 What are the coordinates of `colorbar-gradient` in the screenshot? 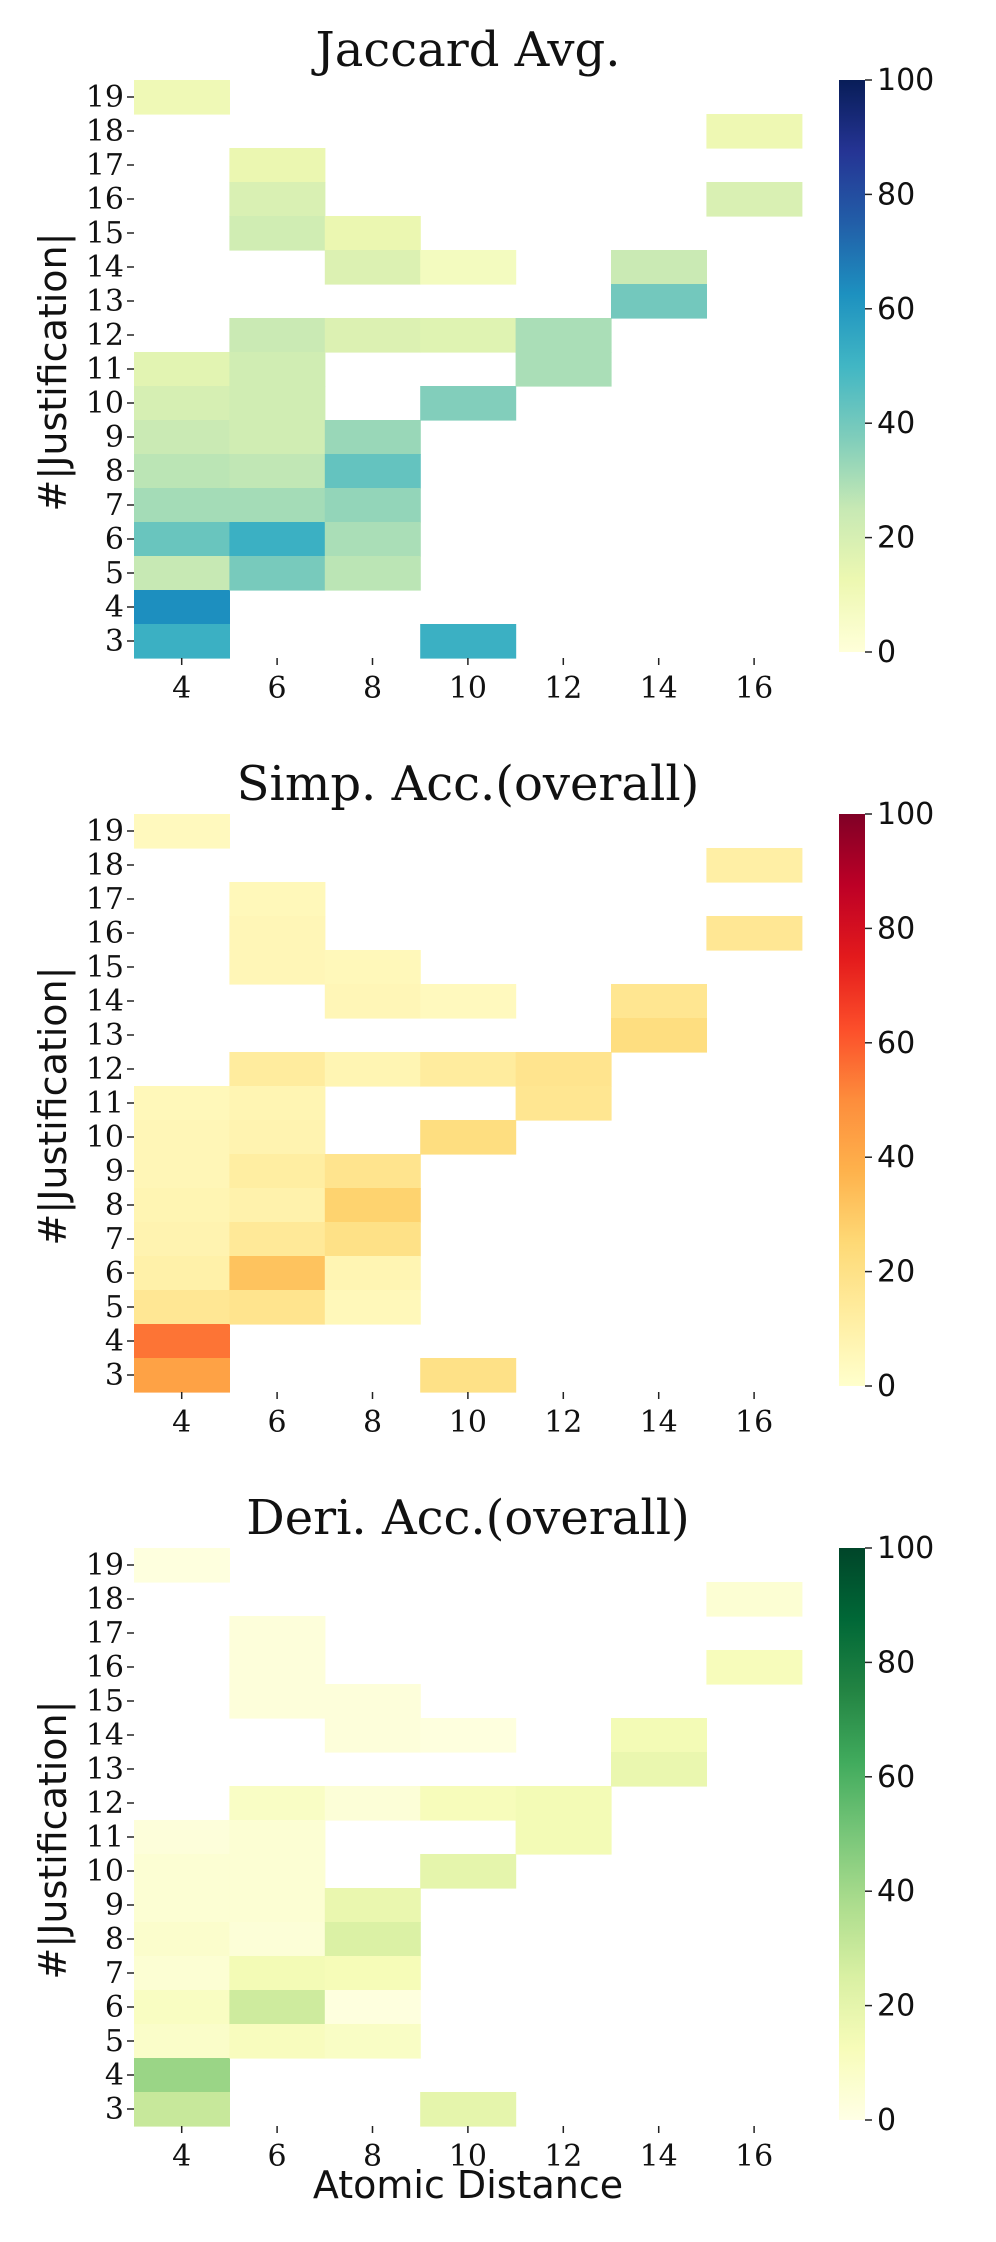 It's located at (852, 1100).